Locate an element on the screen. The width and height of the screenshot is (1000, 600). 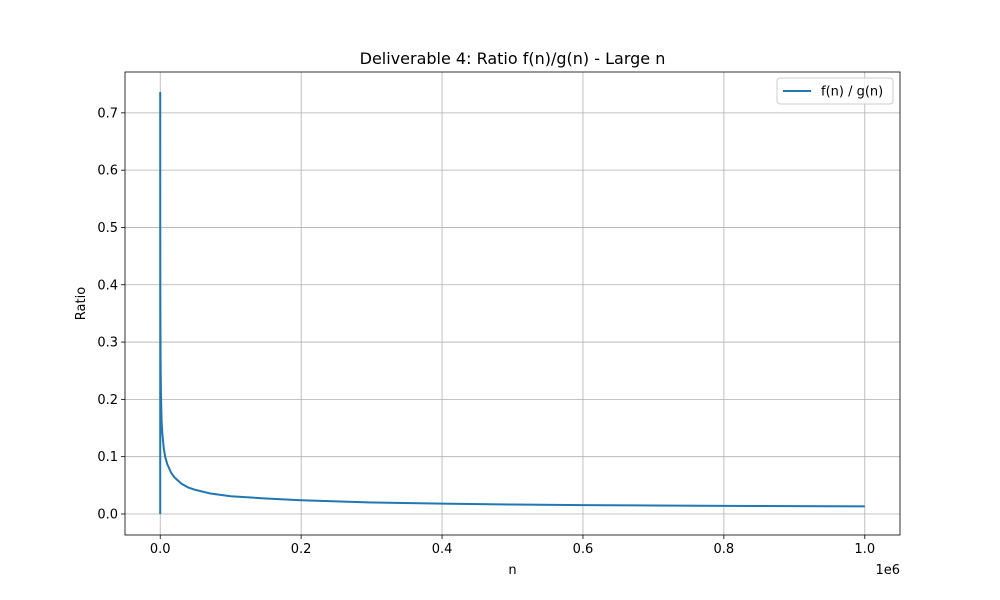
y-tick-label: 0.7 is located at coordinates (107, 113).